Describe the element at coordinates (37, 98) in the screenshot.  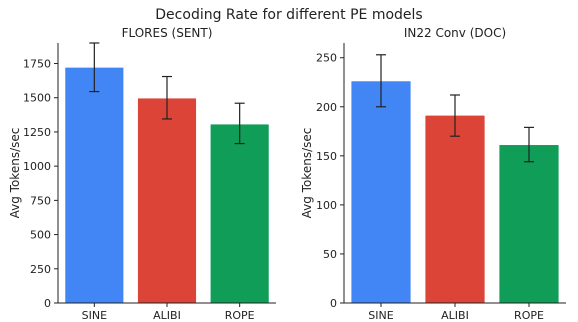
I see `y-tick-label: 1500` at that location.